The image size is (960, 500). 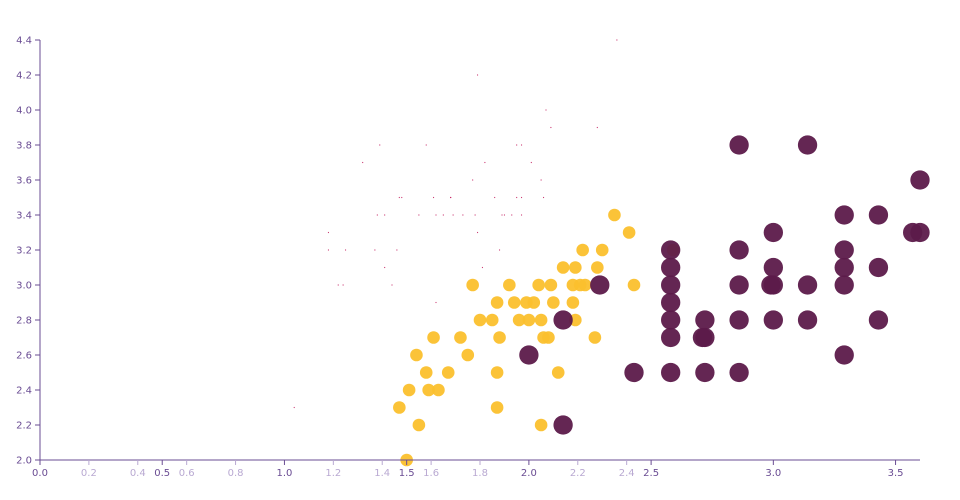 I want to click on x-tick-label: 3.5, so click(x=896, y=473).